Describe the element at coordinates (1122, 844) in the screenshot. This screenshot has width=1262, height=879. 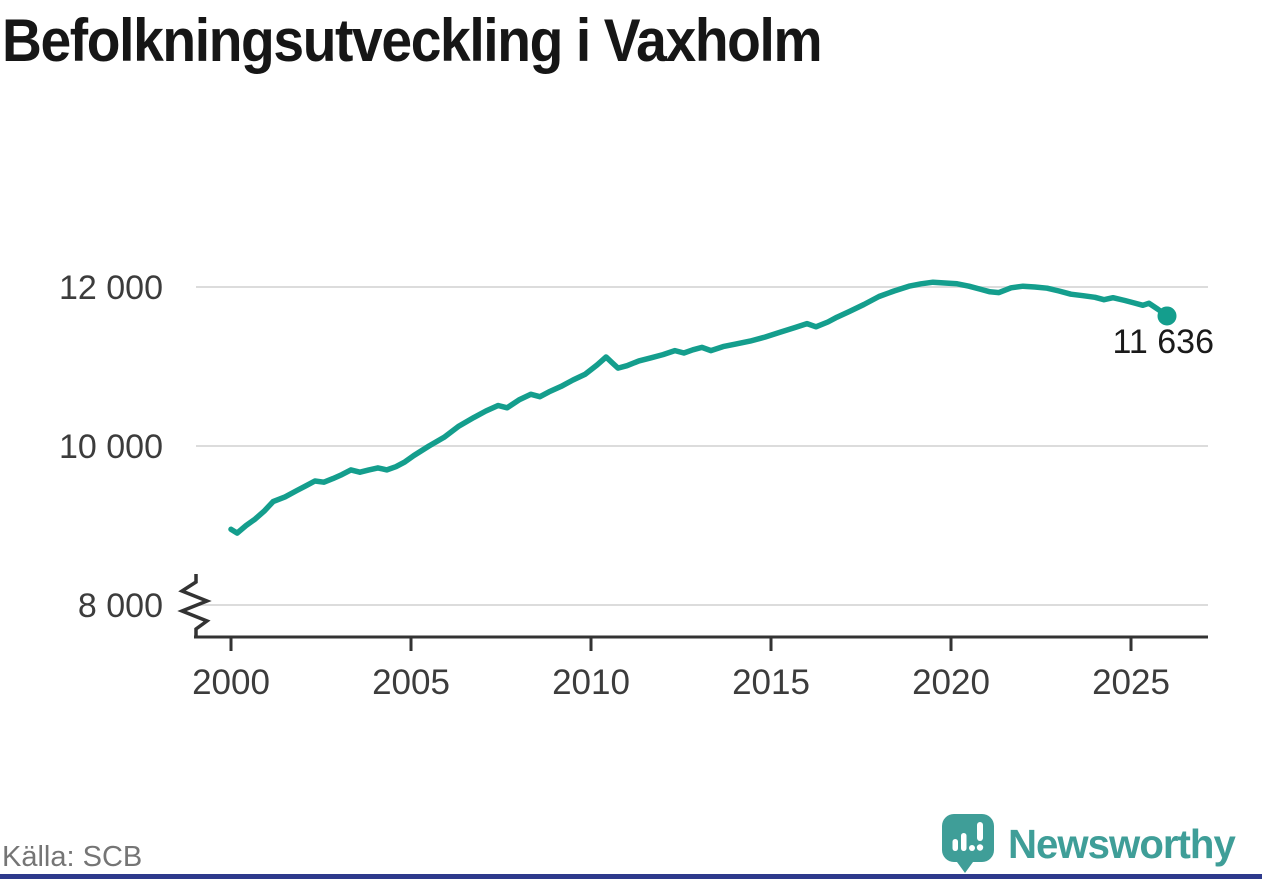
I see `newsworthy-wordmark: Newsworthy` at that location.